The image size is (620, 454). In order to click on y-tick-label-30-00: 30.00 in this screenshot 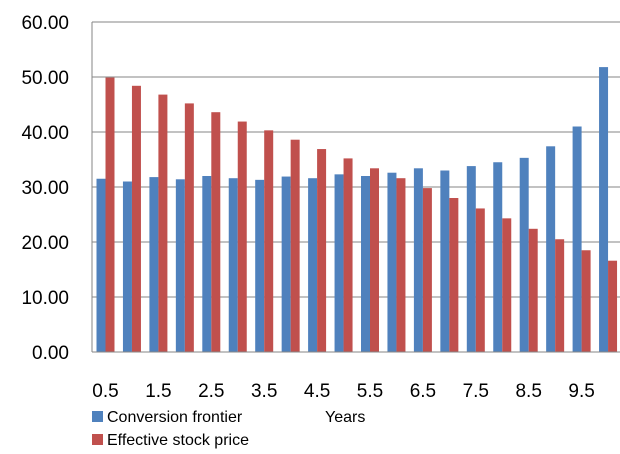, I will do `click(45, 188)`.